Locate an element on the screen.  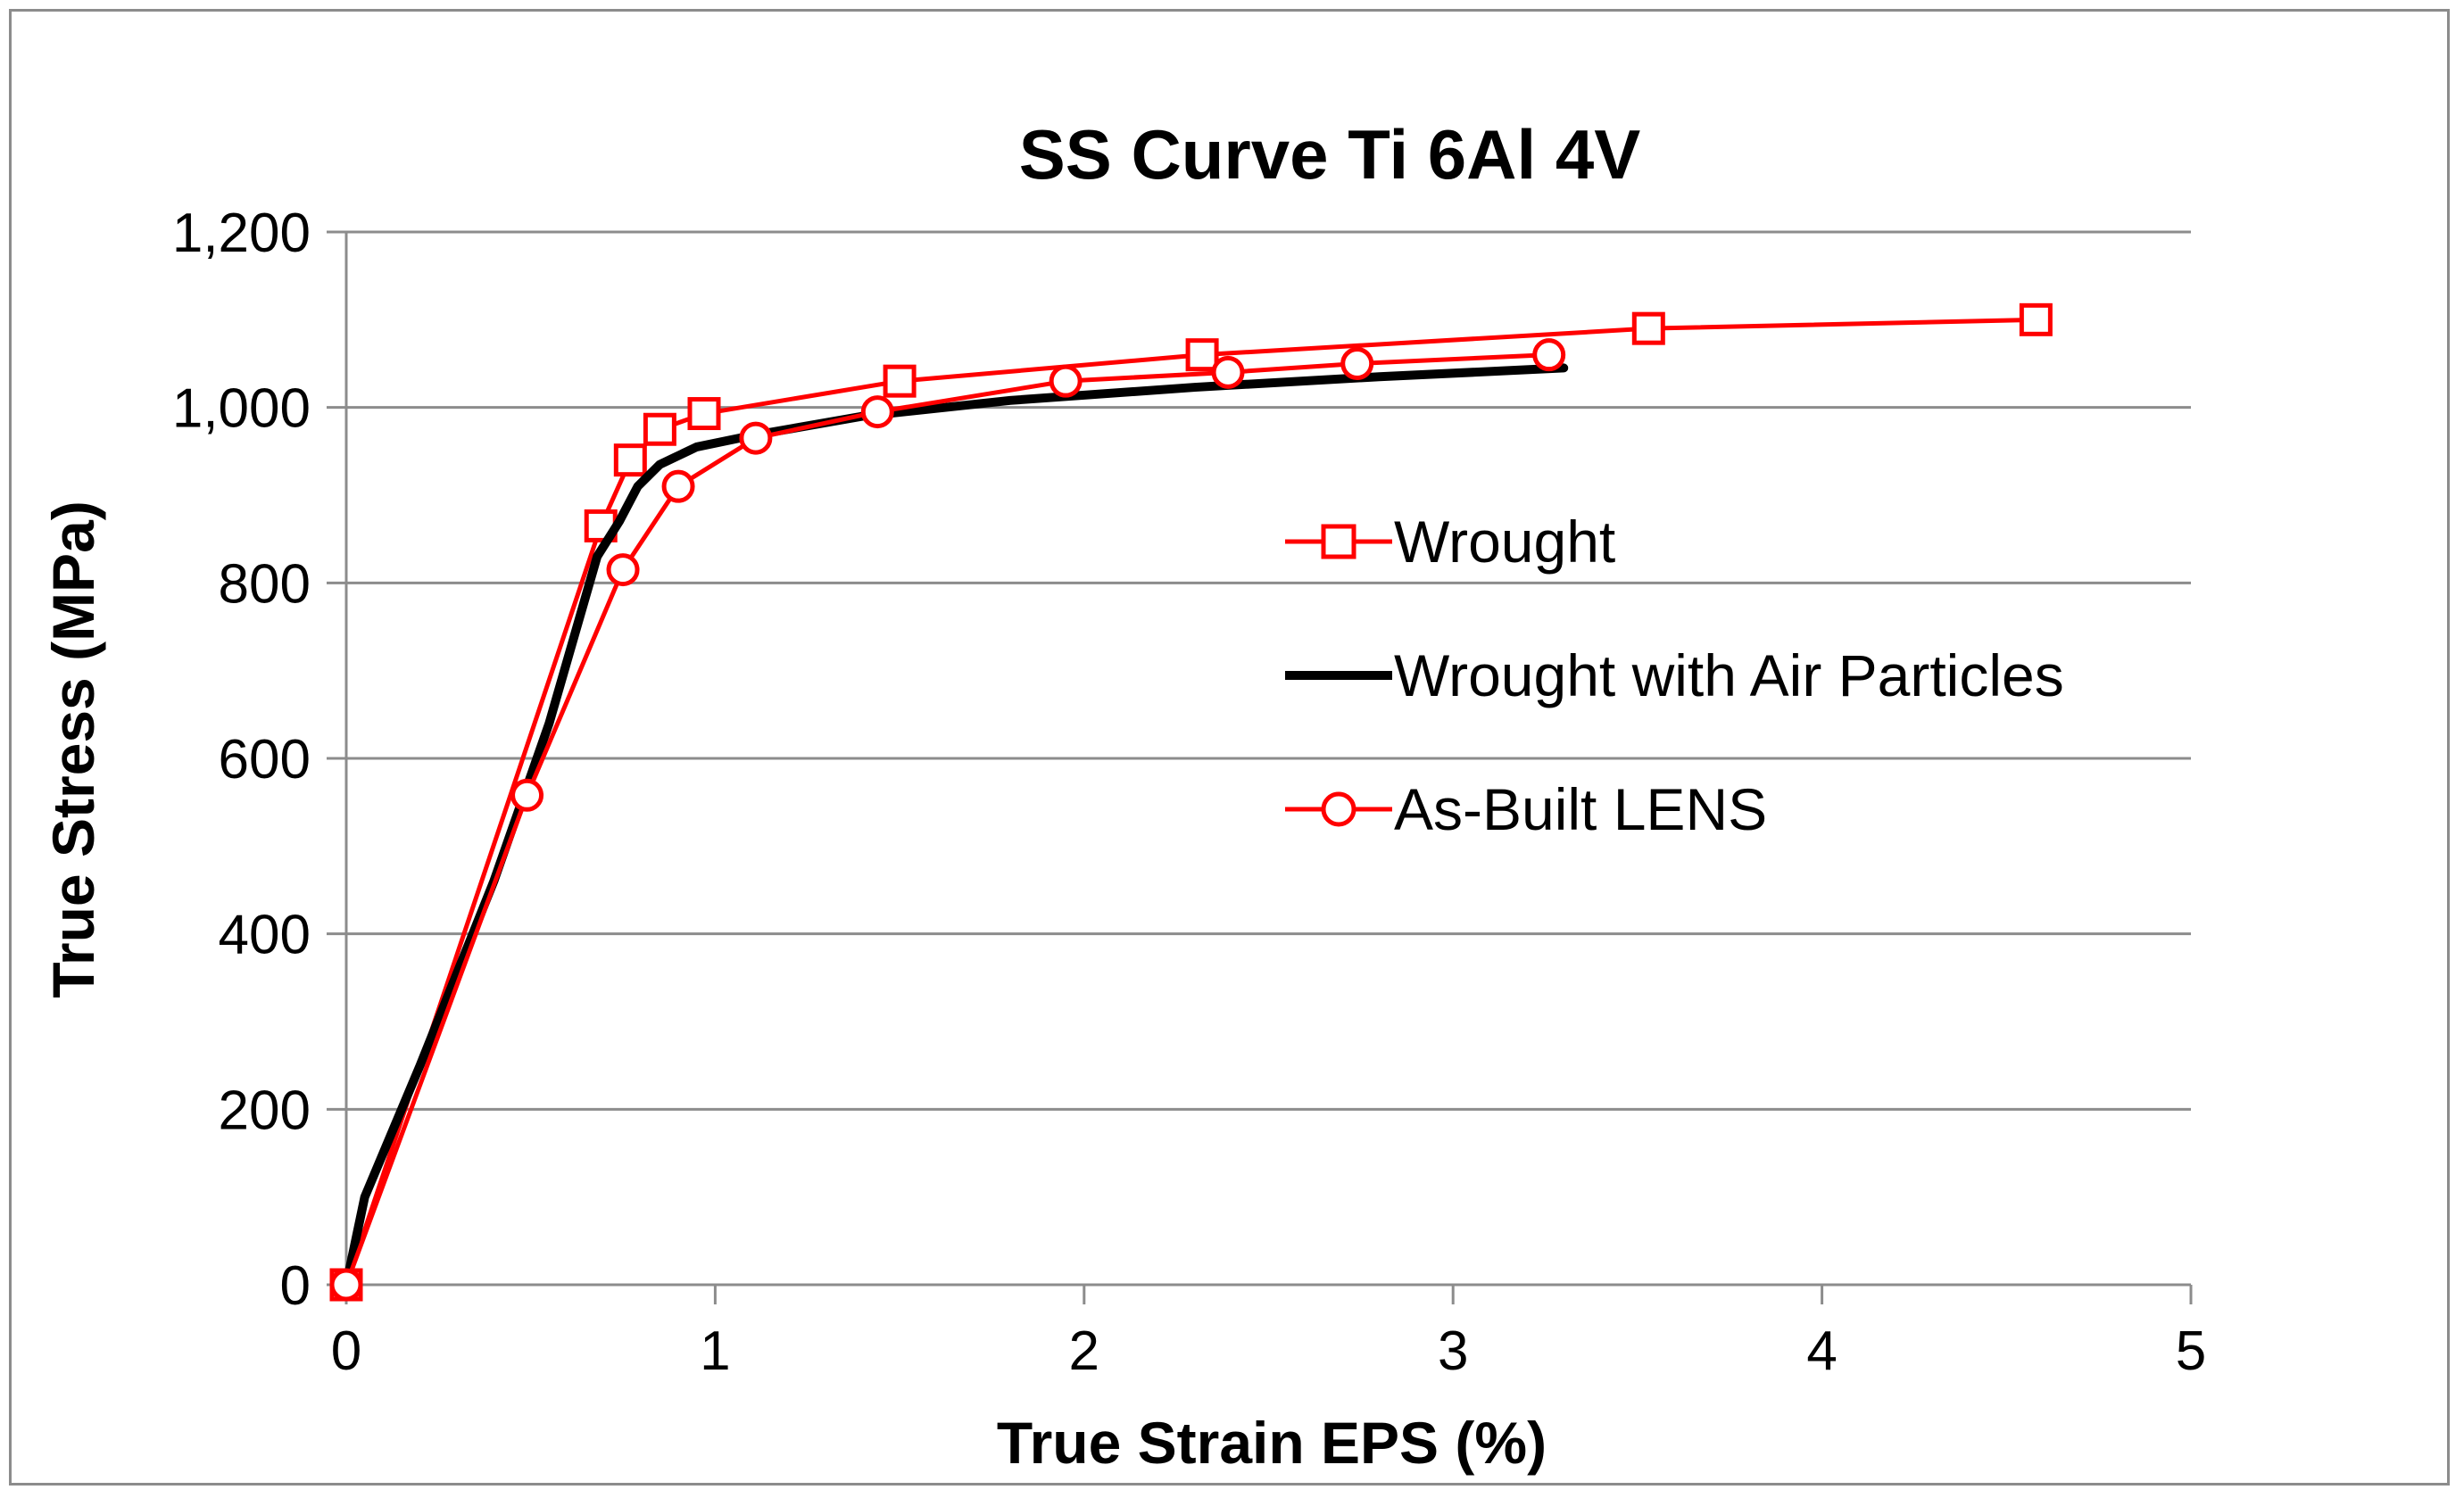
y-tick-label: 200 is located at coordinates (265, 1110).